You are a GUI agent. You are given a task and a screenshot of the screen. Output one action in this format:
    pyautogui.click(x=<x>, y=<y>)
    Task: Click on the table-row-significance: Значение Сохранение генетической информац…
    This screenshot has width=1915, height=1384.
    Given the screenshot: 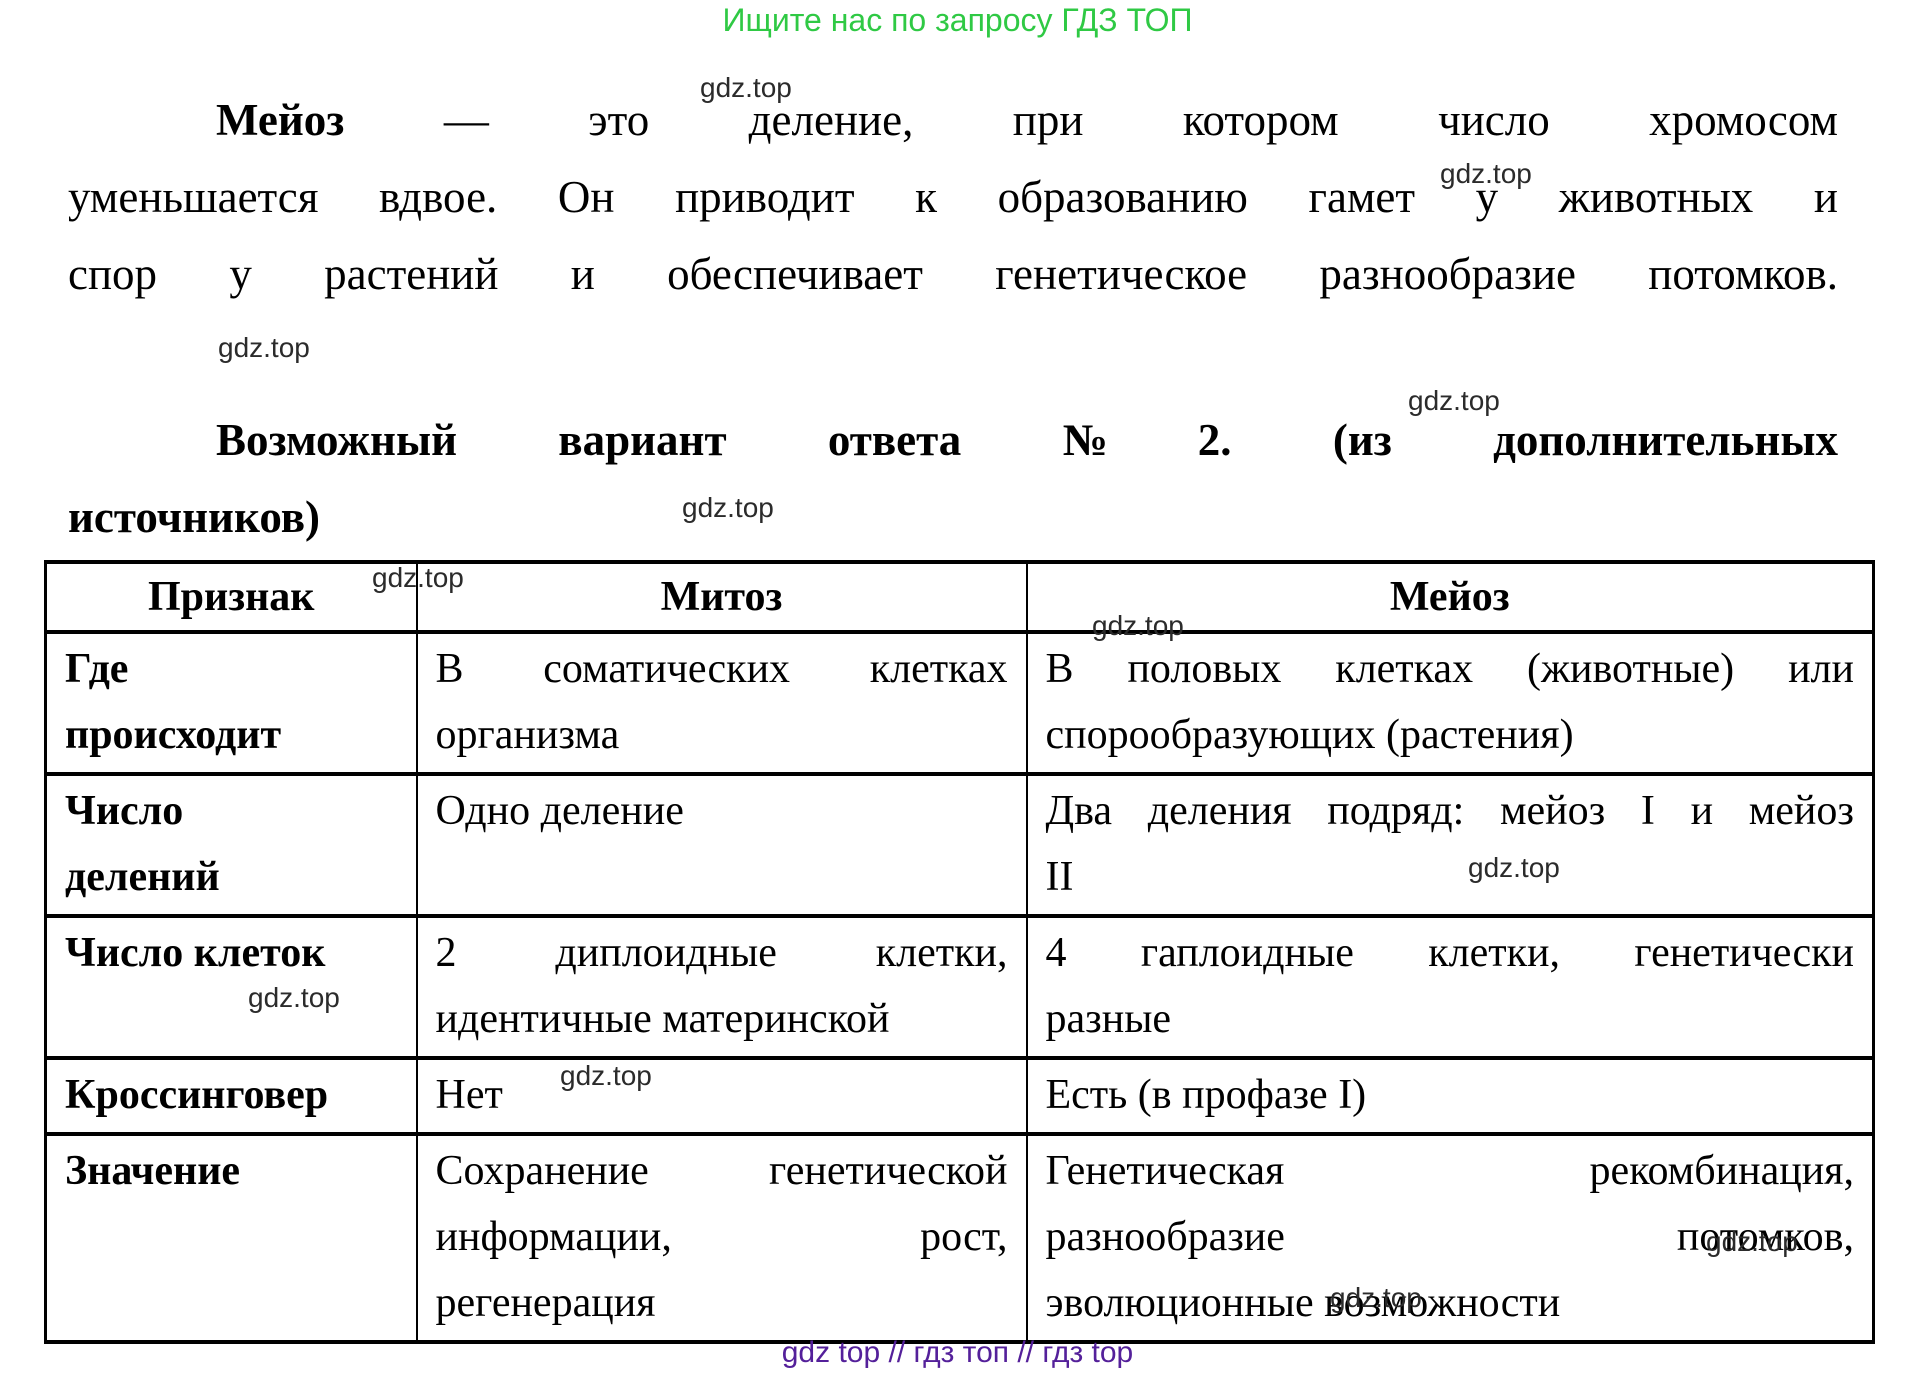 What is the action you would take?
    pyautogui.click(x=959, y=1238)
    